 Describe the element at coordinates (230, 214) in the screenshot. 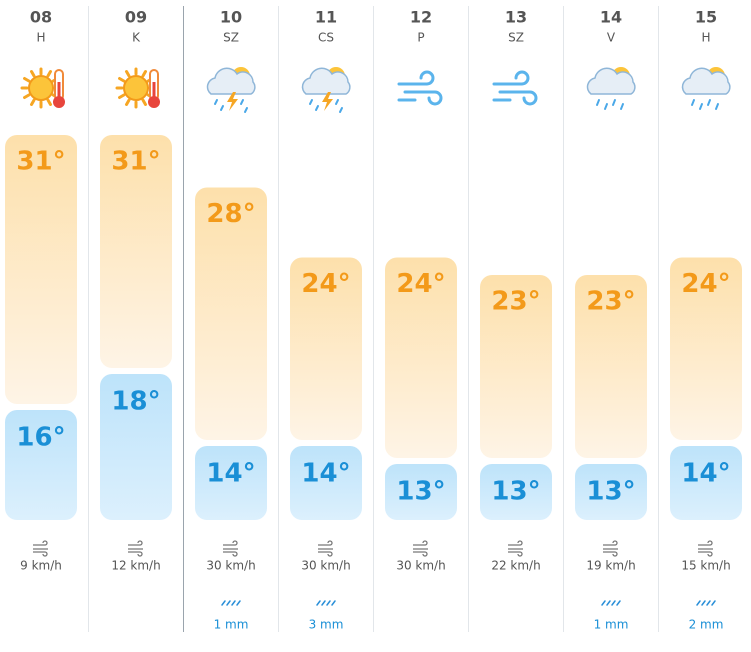

I see `high-temp: 28°` at that location.